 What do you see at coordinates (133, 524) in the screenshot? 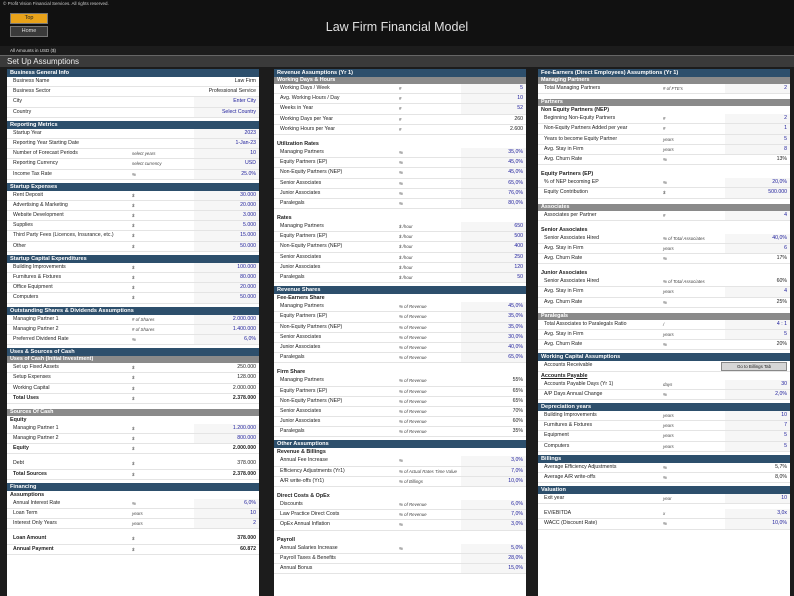
I see `table-row: Interest Only Years years 2` at bounding box center [133, 524].